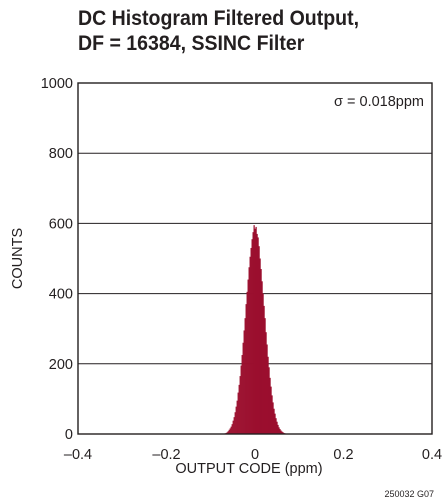 This screenshot has height=502, width=443. What do you see at coordinates (18, 258) in the screenshot?
I see `y-axis-label: COUNTS` at bounding box center [18, 258].